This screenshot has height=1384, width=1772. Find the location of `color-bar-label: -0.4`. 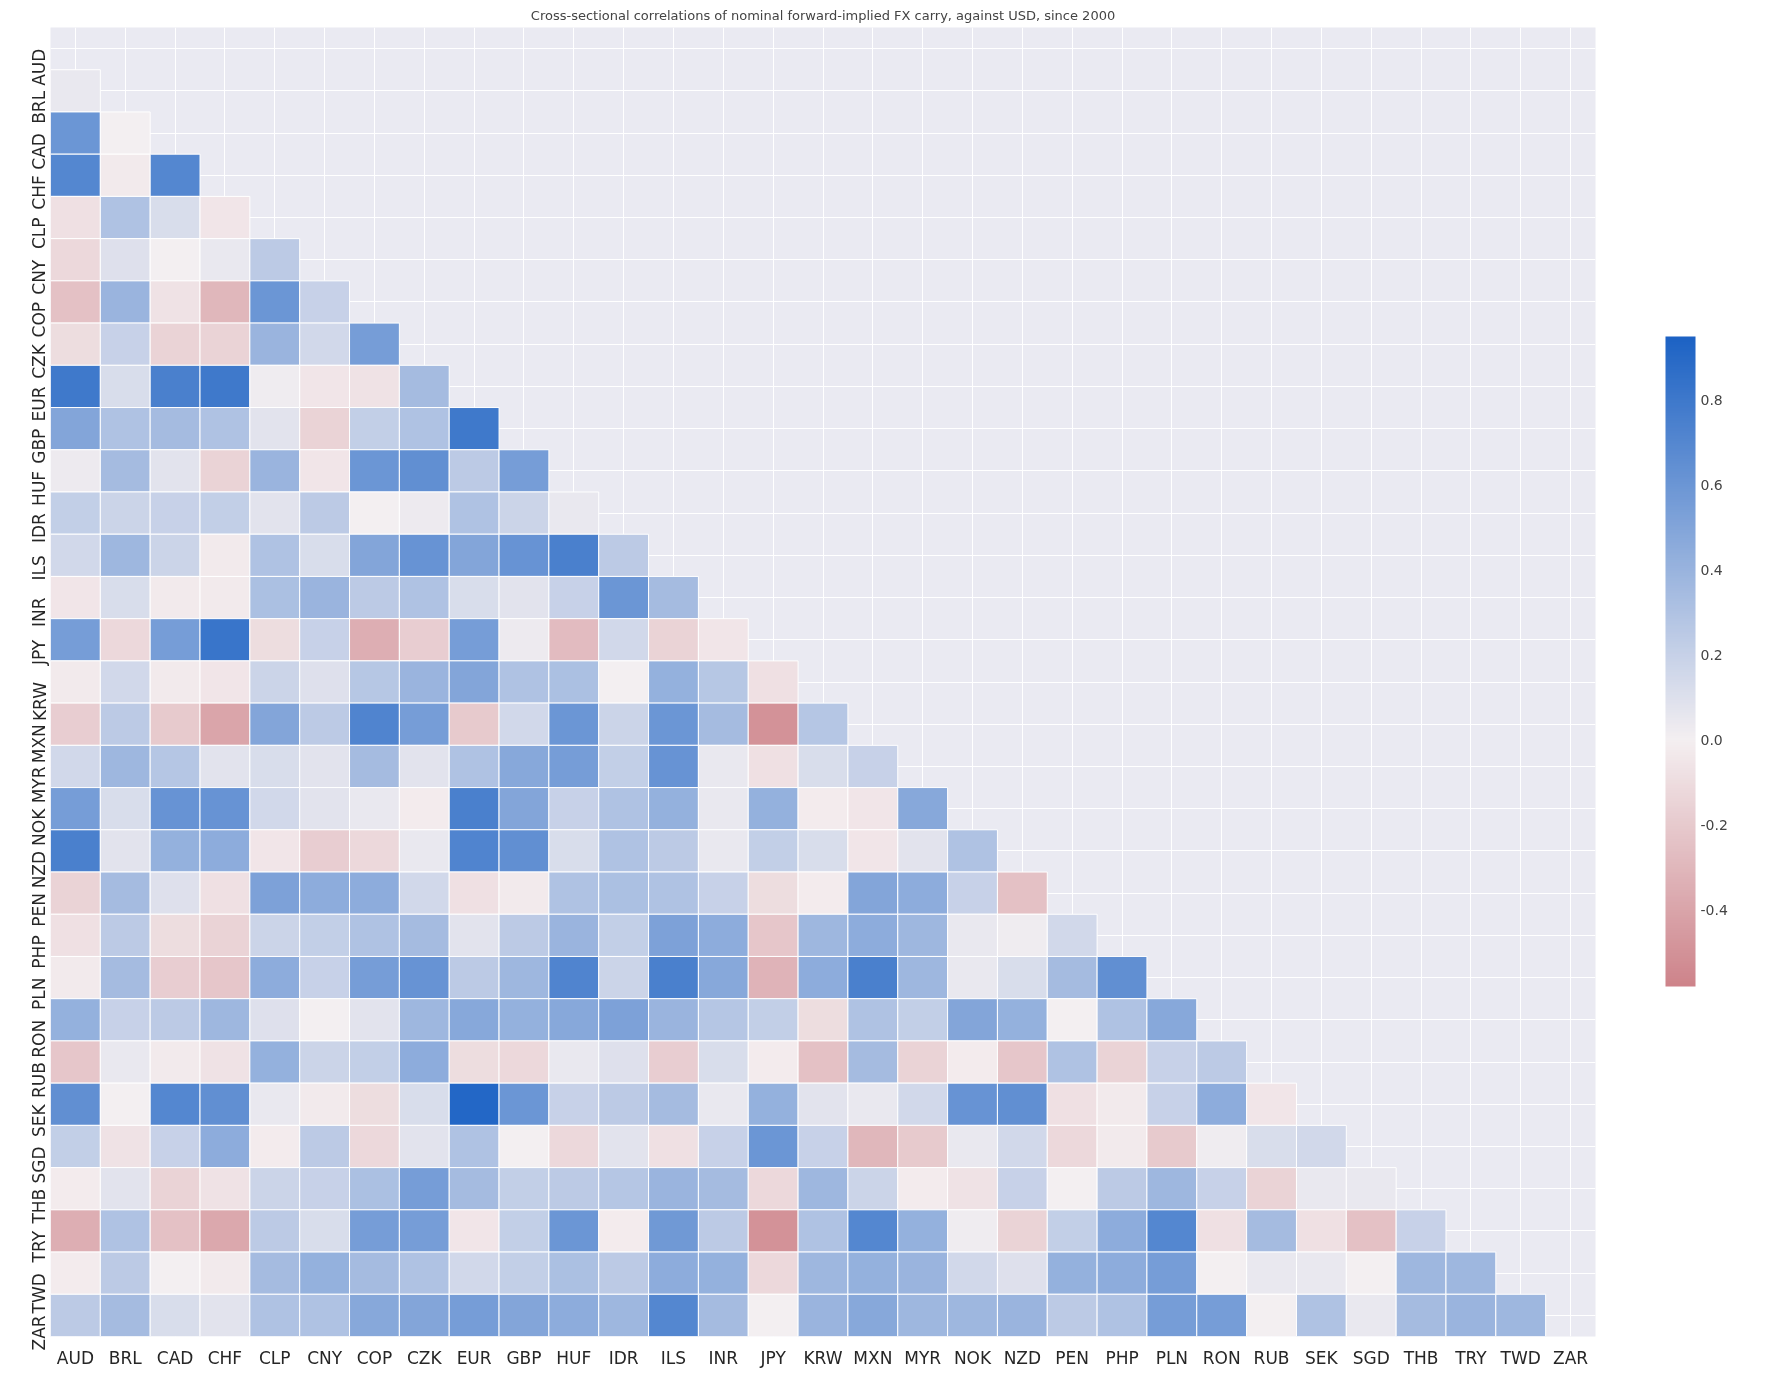

color-bar-label: -0.4 is located at coordinates (1714, 910).